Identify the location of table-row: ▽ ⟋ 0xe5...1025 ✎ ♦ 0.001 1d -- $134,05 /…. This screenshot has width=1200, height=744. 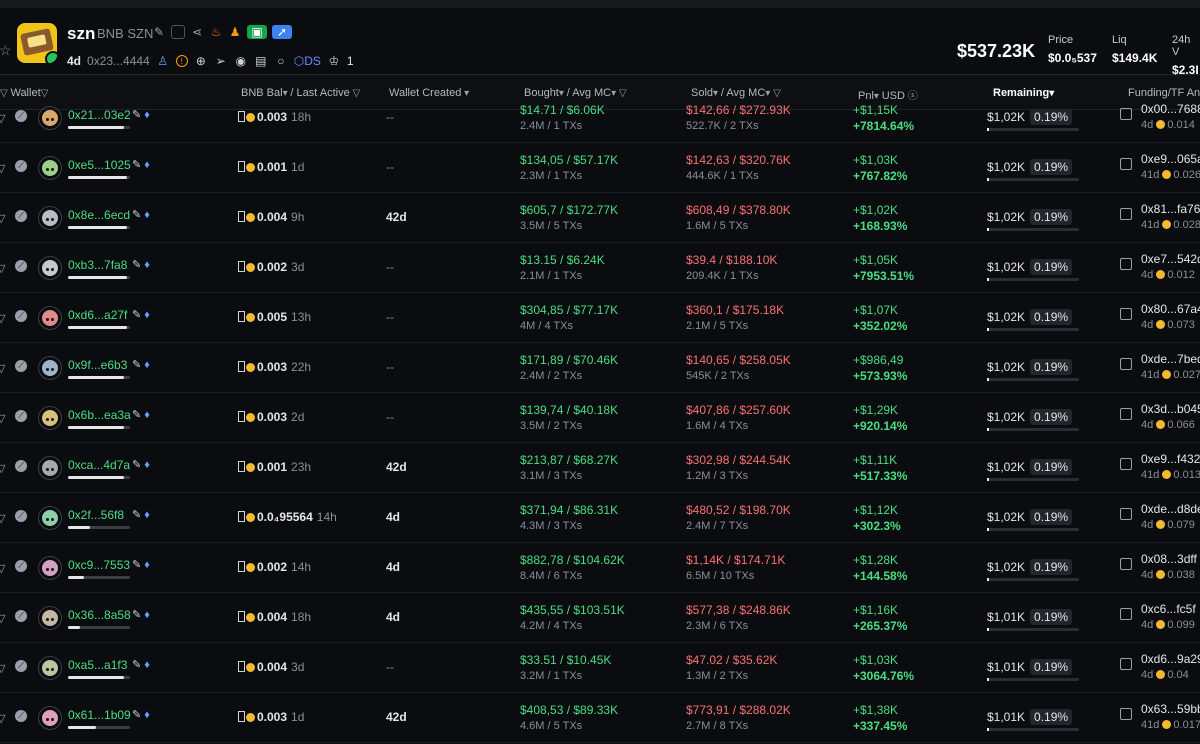
(600, 167).